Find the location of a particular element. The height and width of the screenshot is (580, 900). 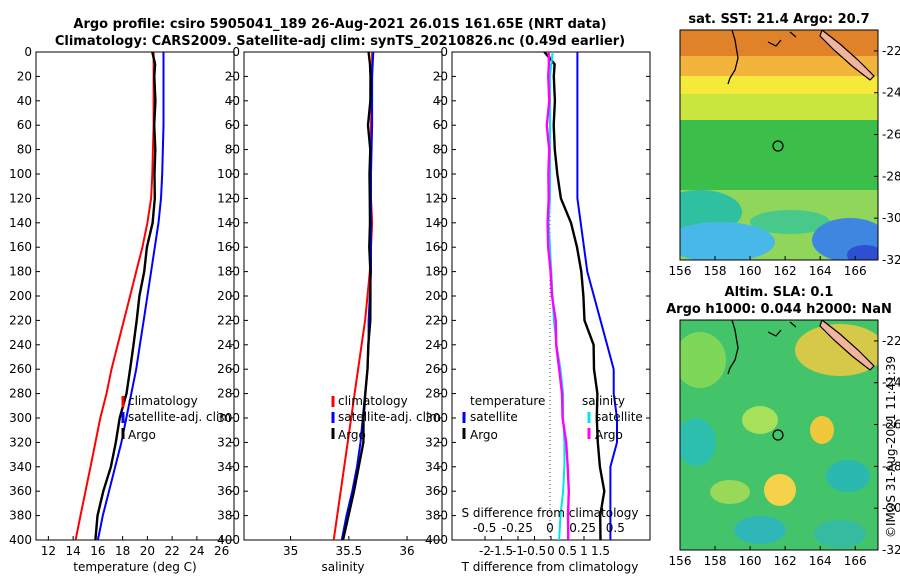

difference-t-xlabel: T difference from climatology is located at coordinates (550, 567).